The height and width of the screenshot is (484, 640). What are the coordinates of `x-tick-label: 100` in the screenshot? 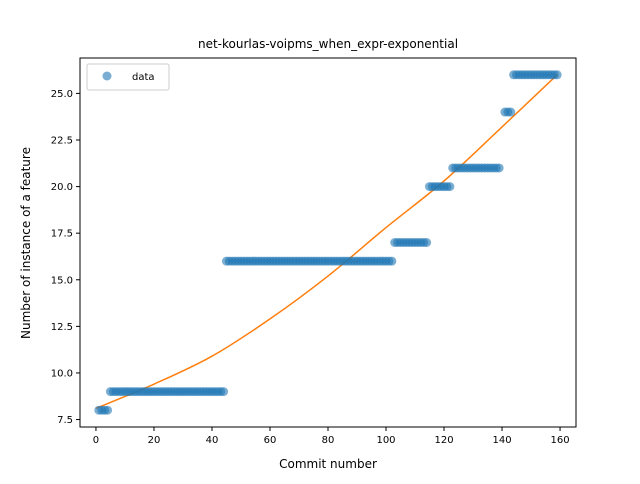 It's located at (385, 440).